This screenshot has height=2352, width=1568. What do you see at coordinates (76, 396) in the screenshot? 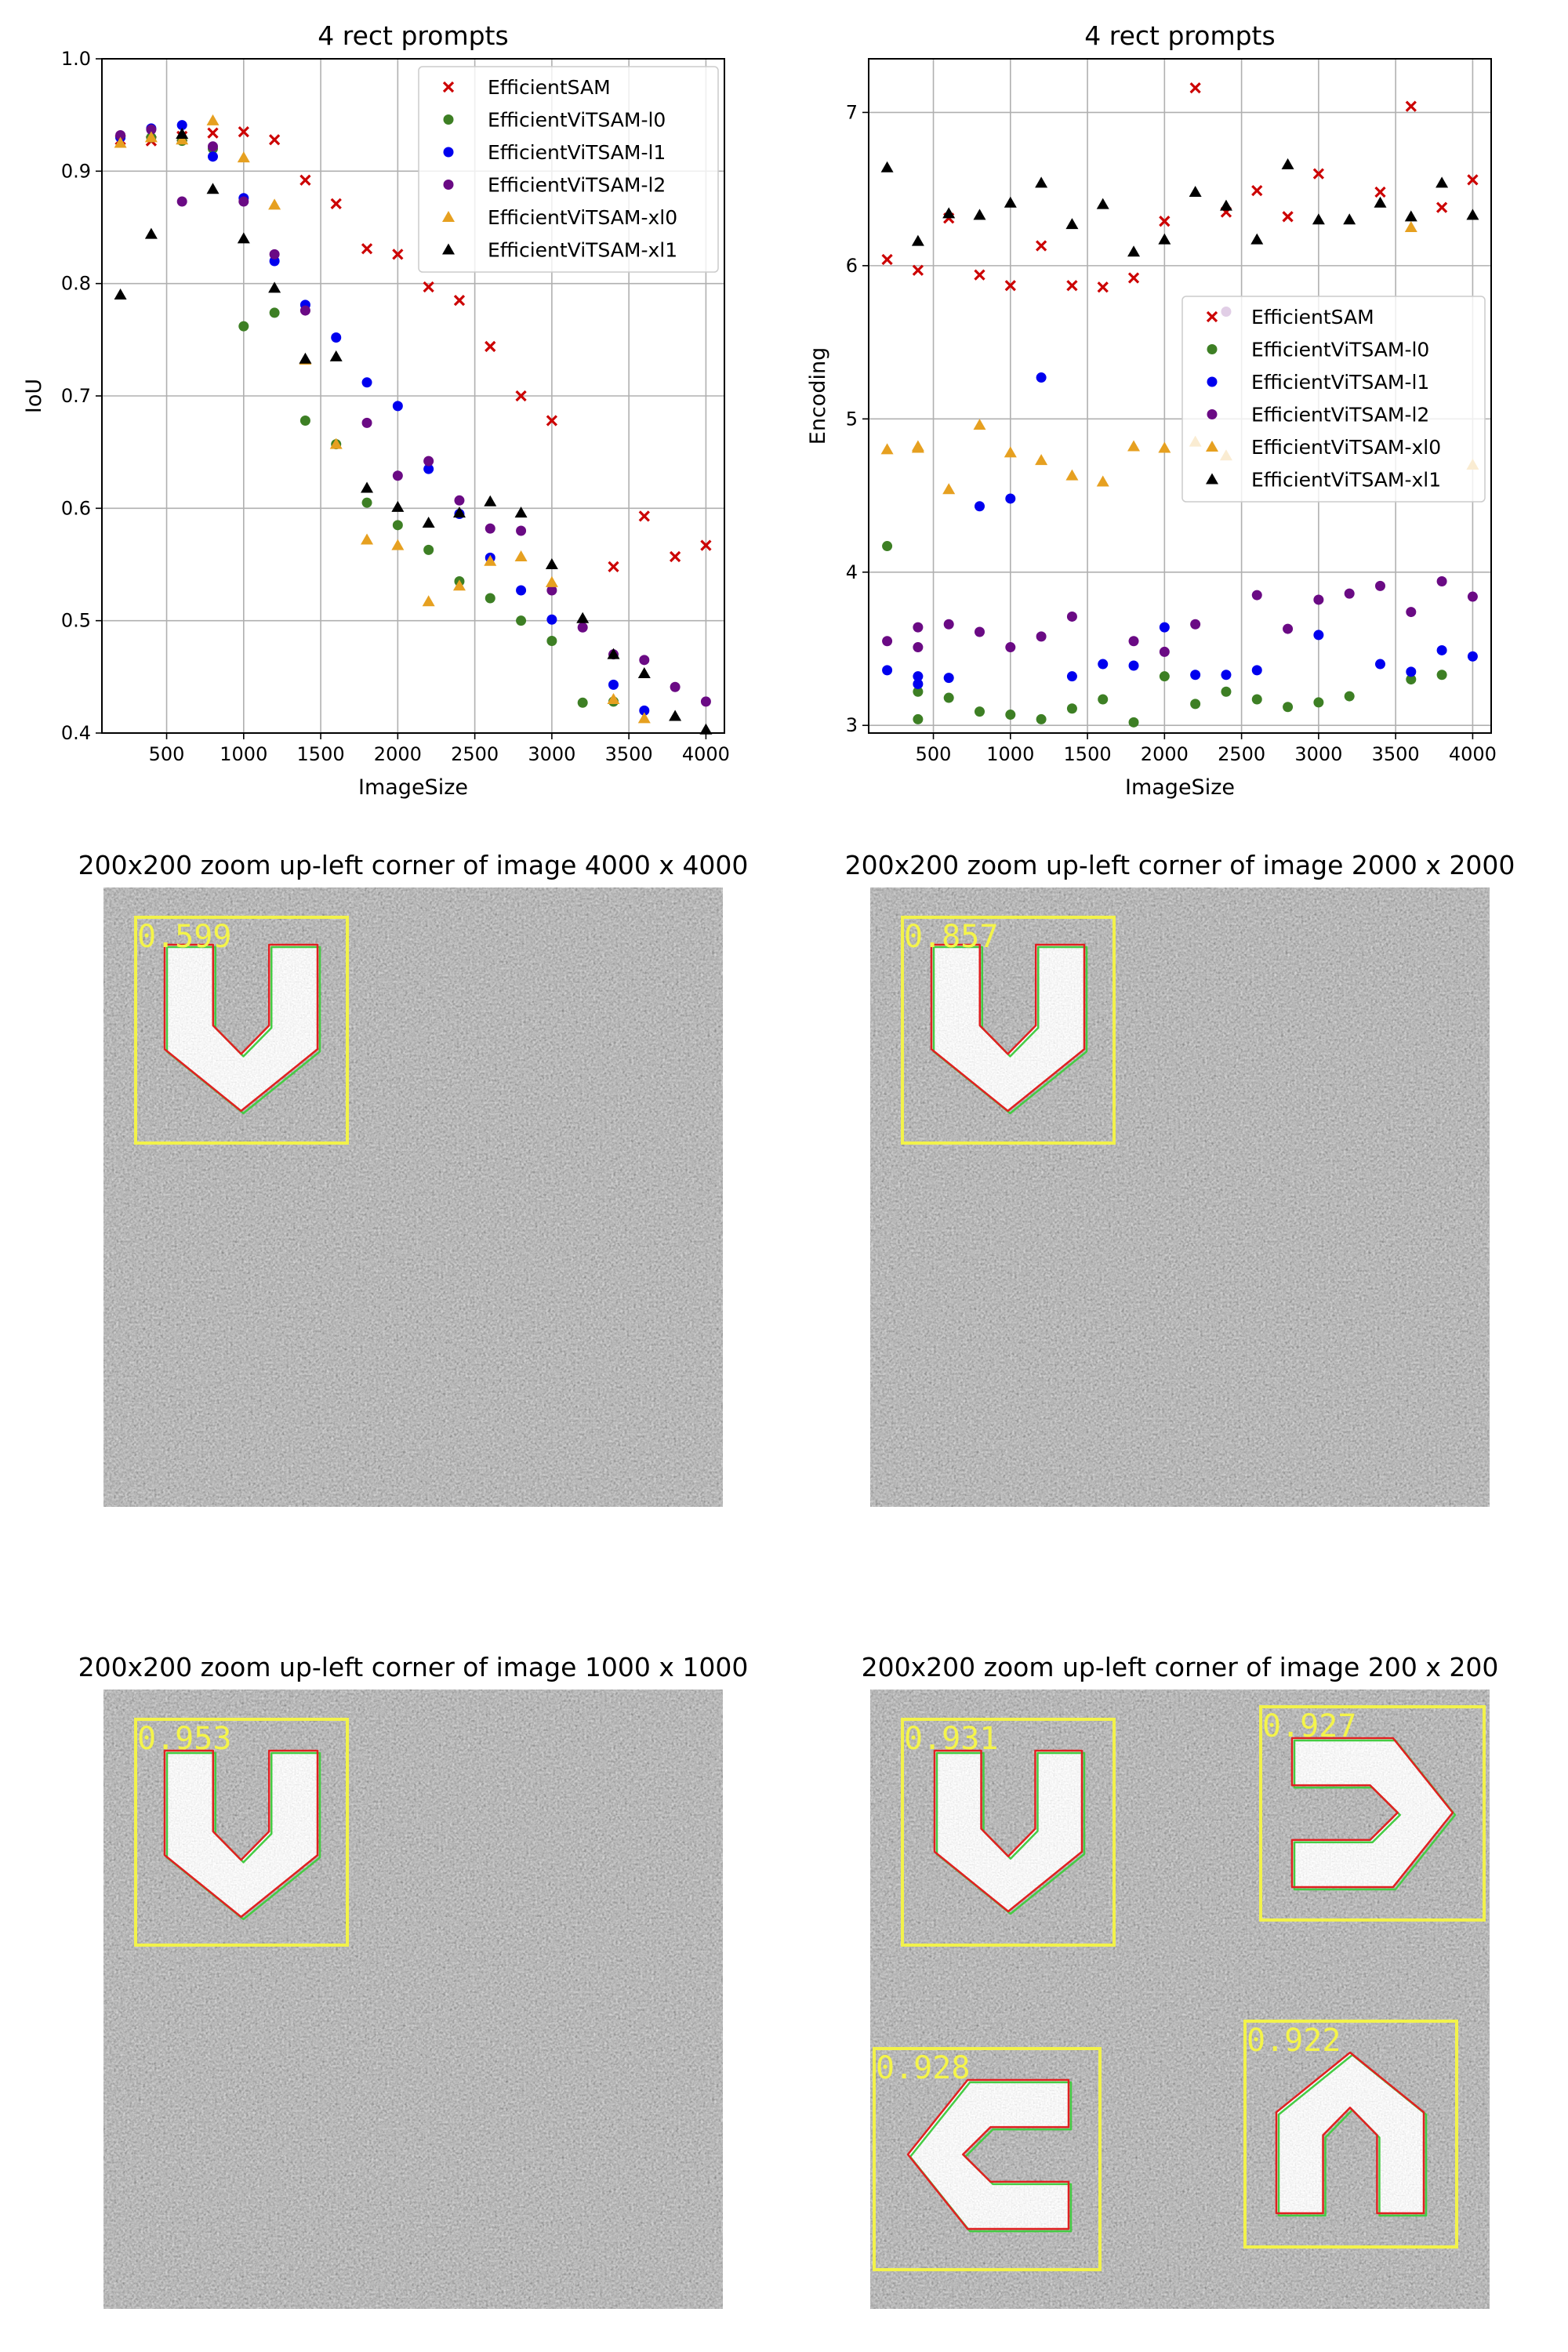
I see `y-tick-label: 0.7` at bounding box center [76, 396].